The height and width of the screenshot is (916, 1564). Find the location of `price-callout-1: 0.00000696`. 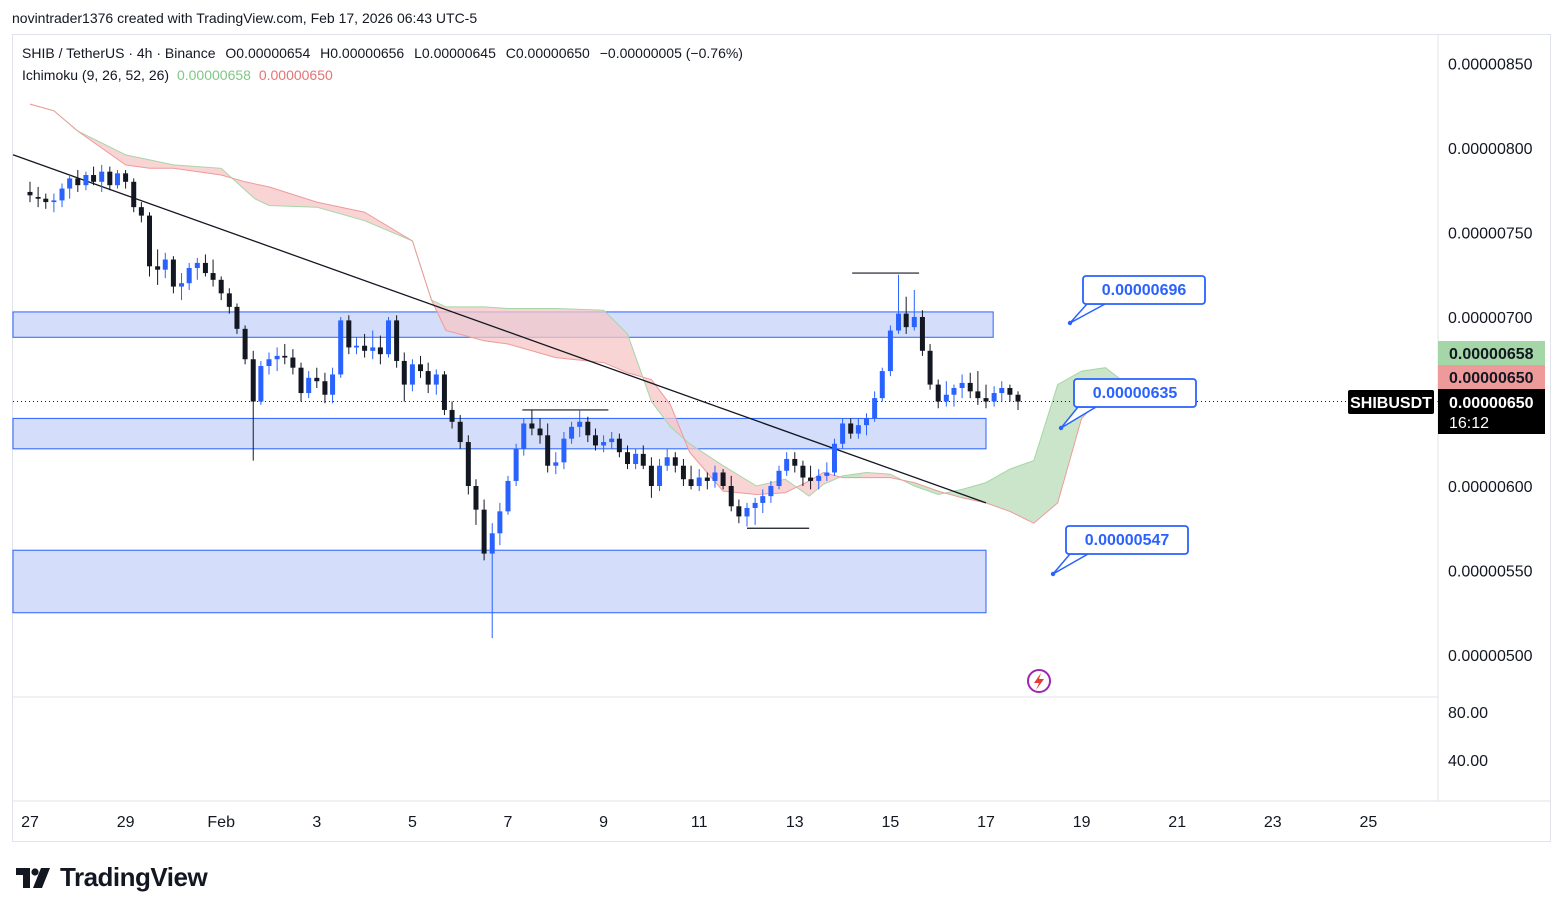

price-callout-1: 0.00000696 is located at coordinates (1136, 300).